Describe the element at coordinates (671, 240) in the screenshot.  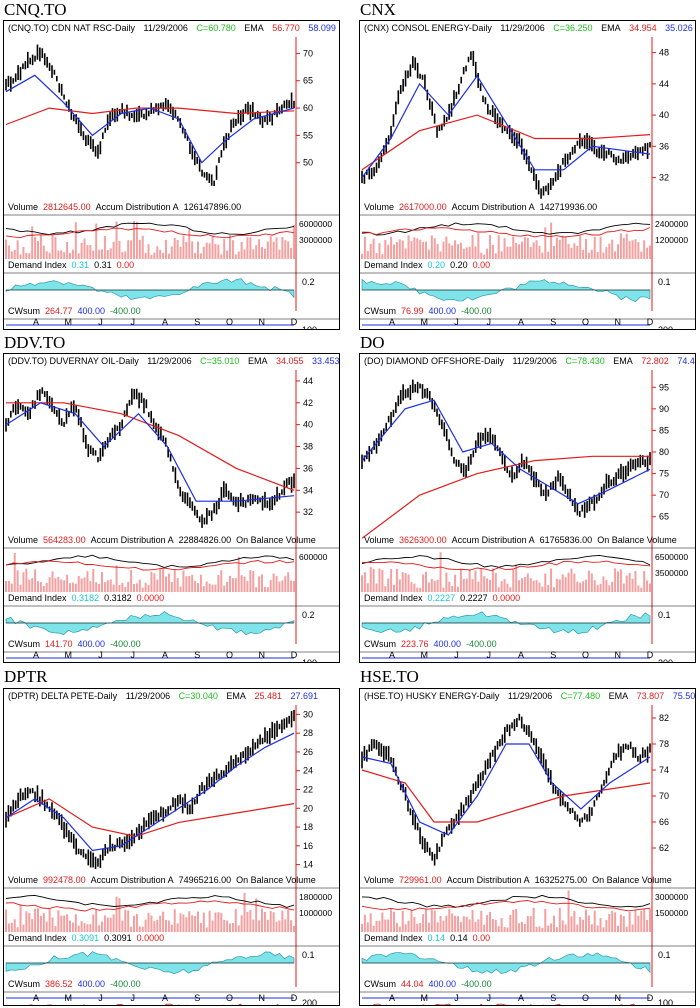
I see `volume-tick-label: 1200000` at that location.